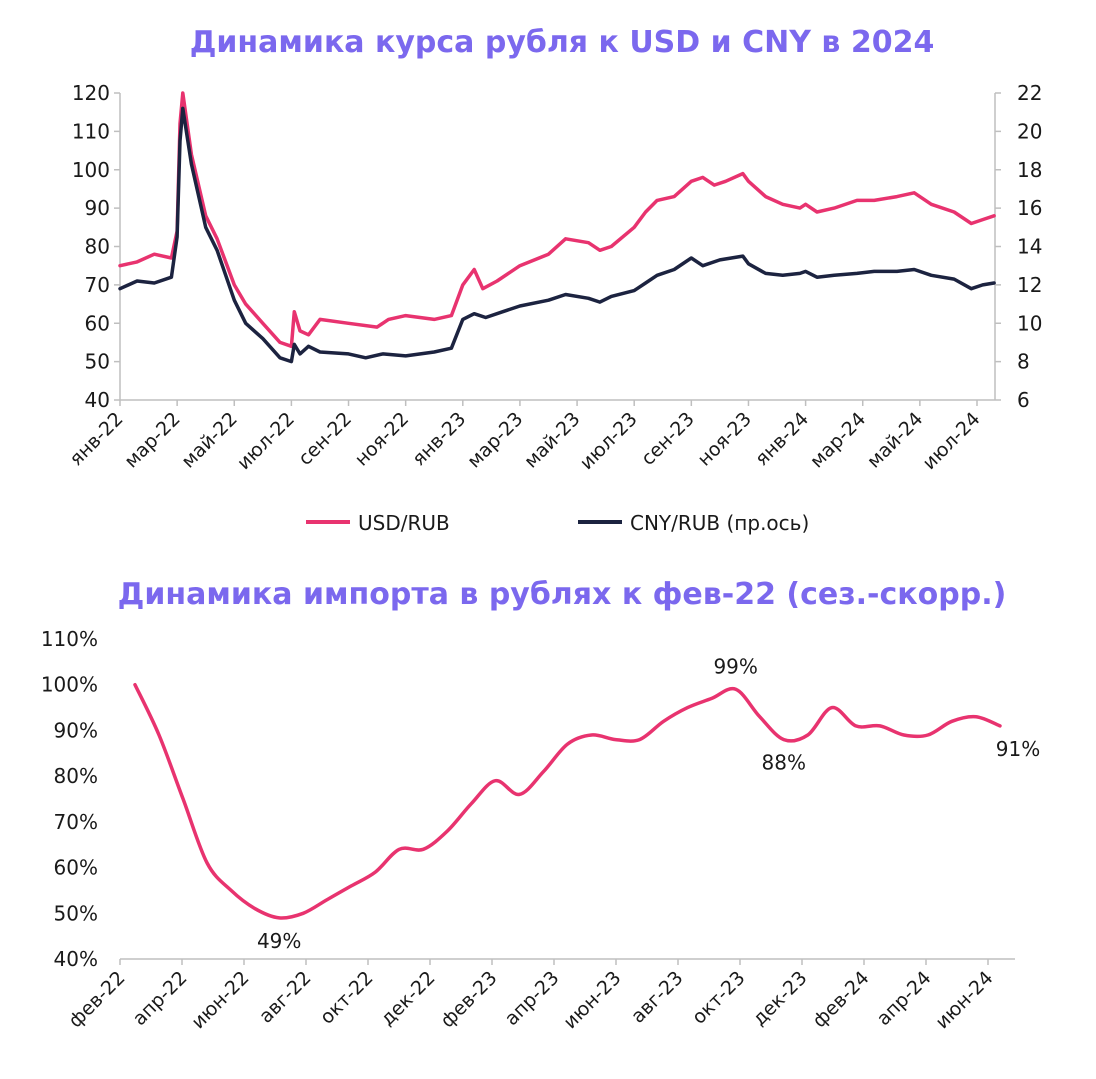 The width and height of the screenshot is (1096, 1079). What do you see at coordinates (382, 439) in the screenshot?
I see `chart1-x-tick-label: ноя-22` at bounding box center [382, 439].